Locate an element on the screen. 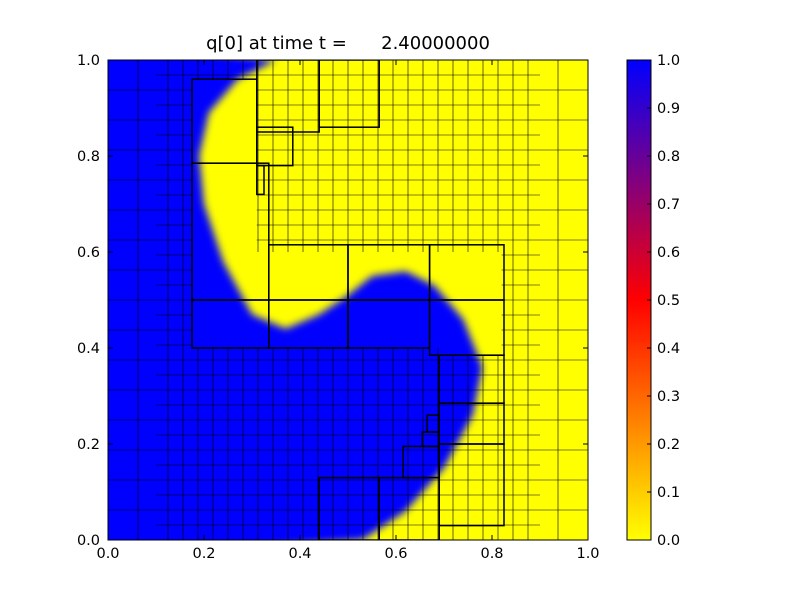  colorbar-tick-label: 0.0 is located at coordinates (668, 541).